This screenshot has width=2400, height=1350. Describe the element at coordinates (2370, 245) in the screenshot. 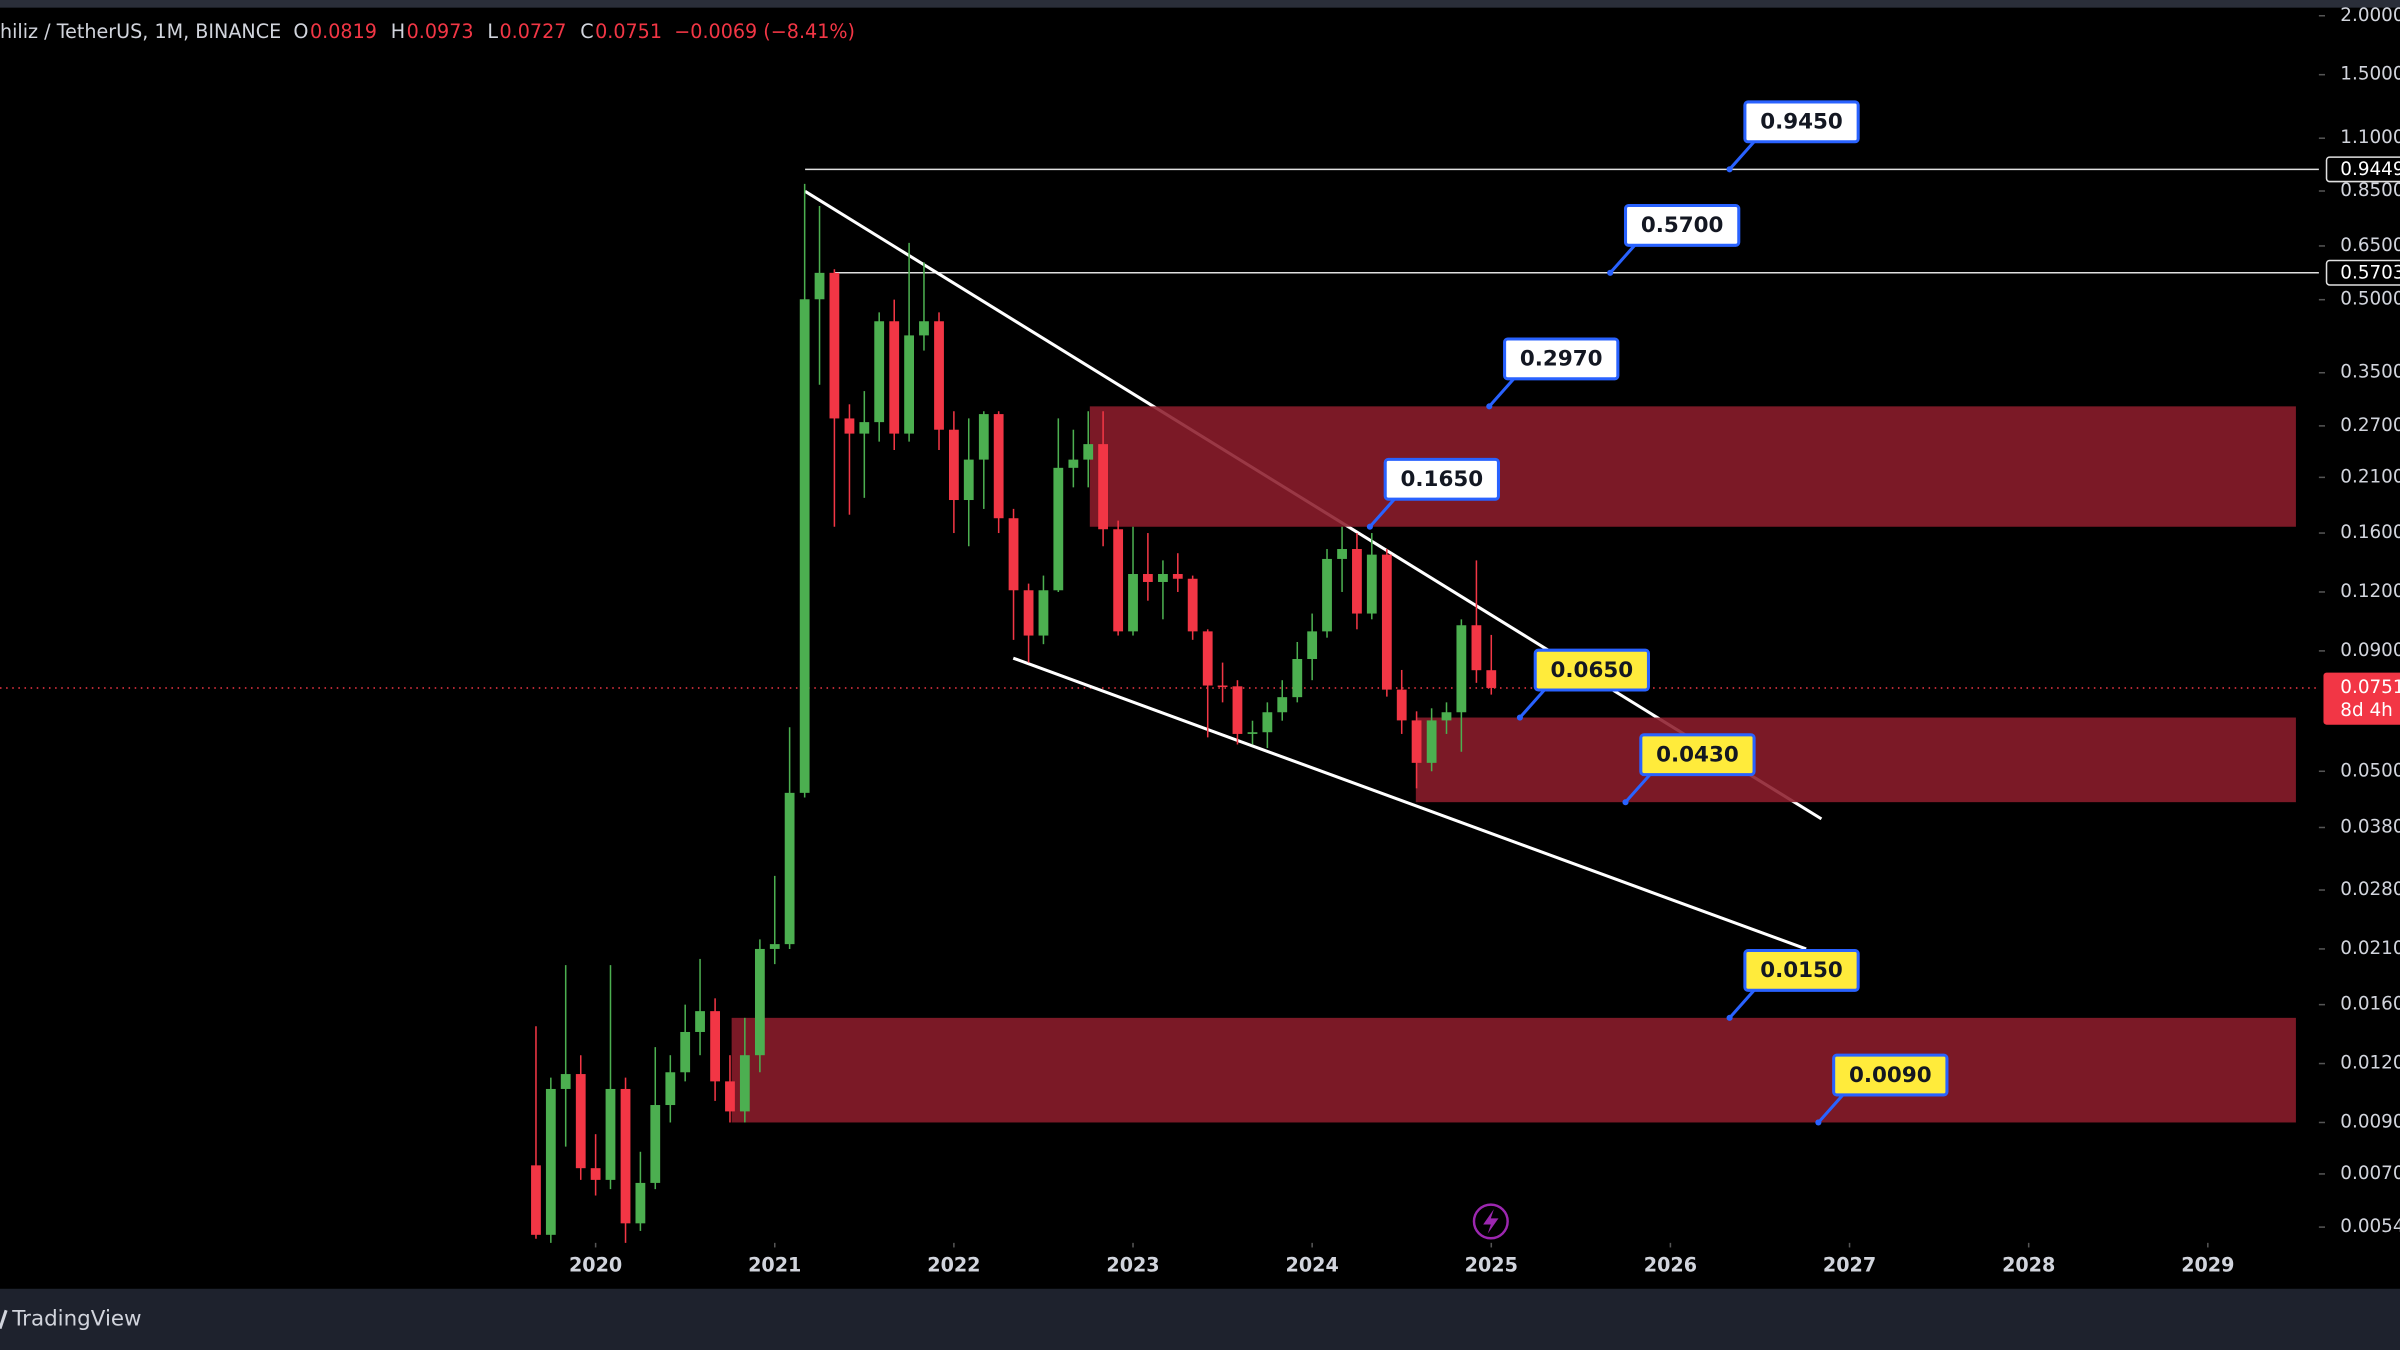

I see `y-tick-label: 0.6500` at that location.